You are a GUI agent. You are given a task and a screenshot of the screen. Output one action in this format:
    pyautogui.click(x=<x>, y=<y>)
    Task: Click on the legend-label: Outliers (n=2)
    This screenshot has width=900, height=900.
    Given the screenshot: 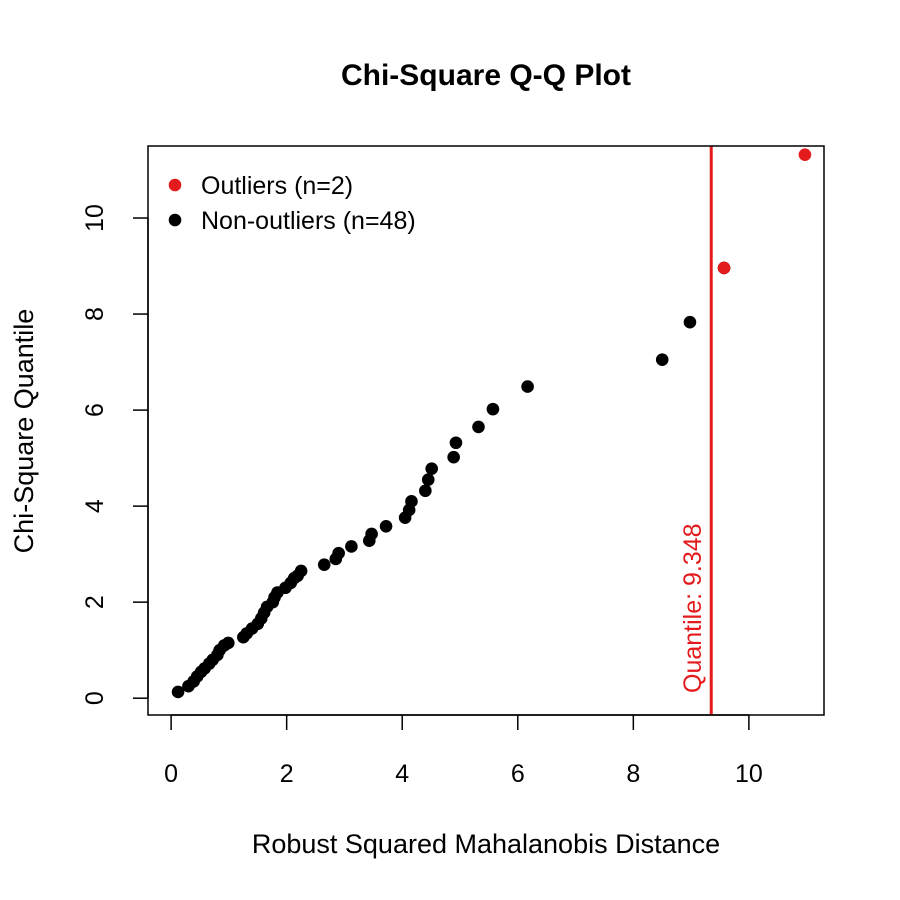 What is the action you would take?
    pyautogui.click(x=277, y=186)
    